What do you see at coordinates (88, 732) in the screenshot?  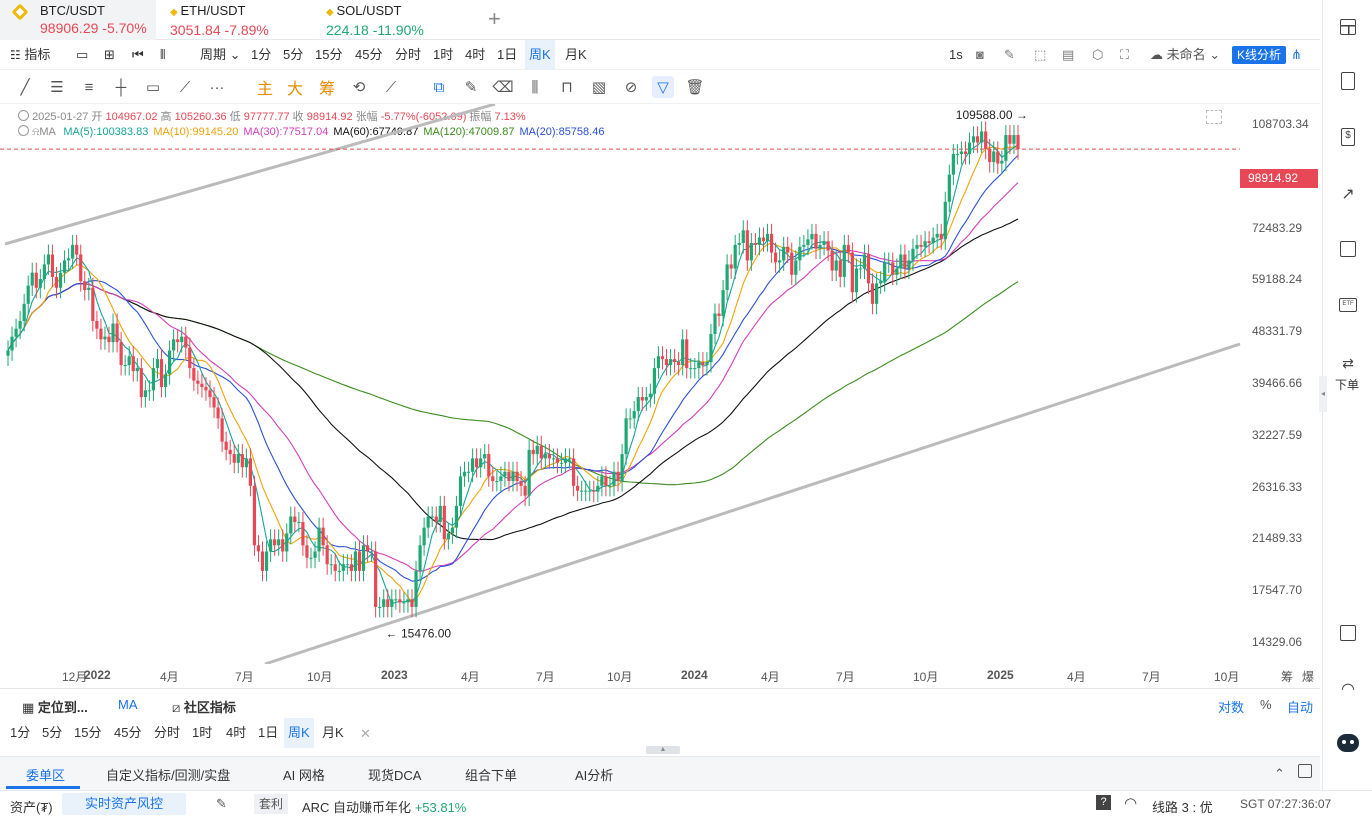 I see `interval-option: 15分` at bounding box center [88, 732].